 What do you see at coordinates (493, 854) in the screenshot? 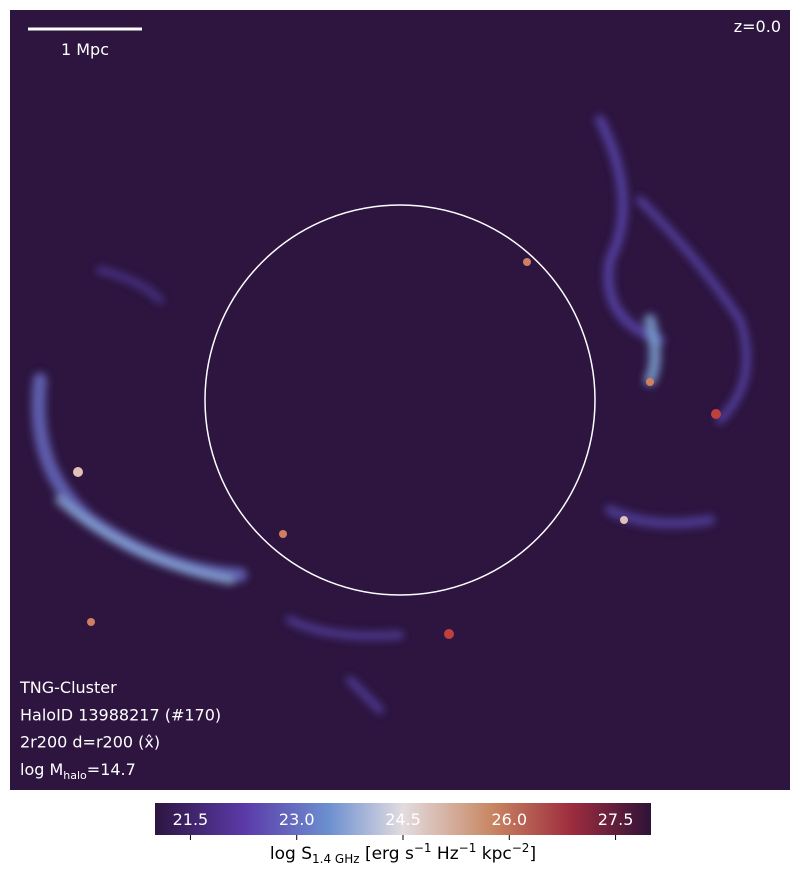
I see `label-text: kpc` at bounding box center [493, 854].